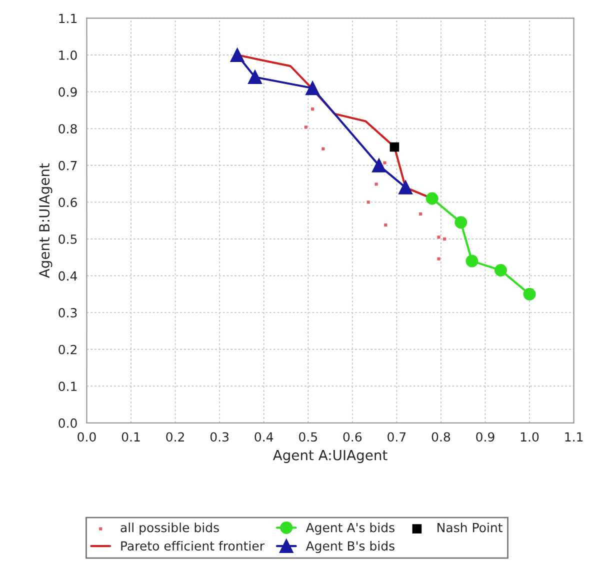  I want to click on x-tick-label: 0.1, so click(131, 437).